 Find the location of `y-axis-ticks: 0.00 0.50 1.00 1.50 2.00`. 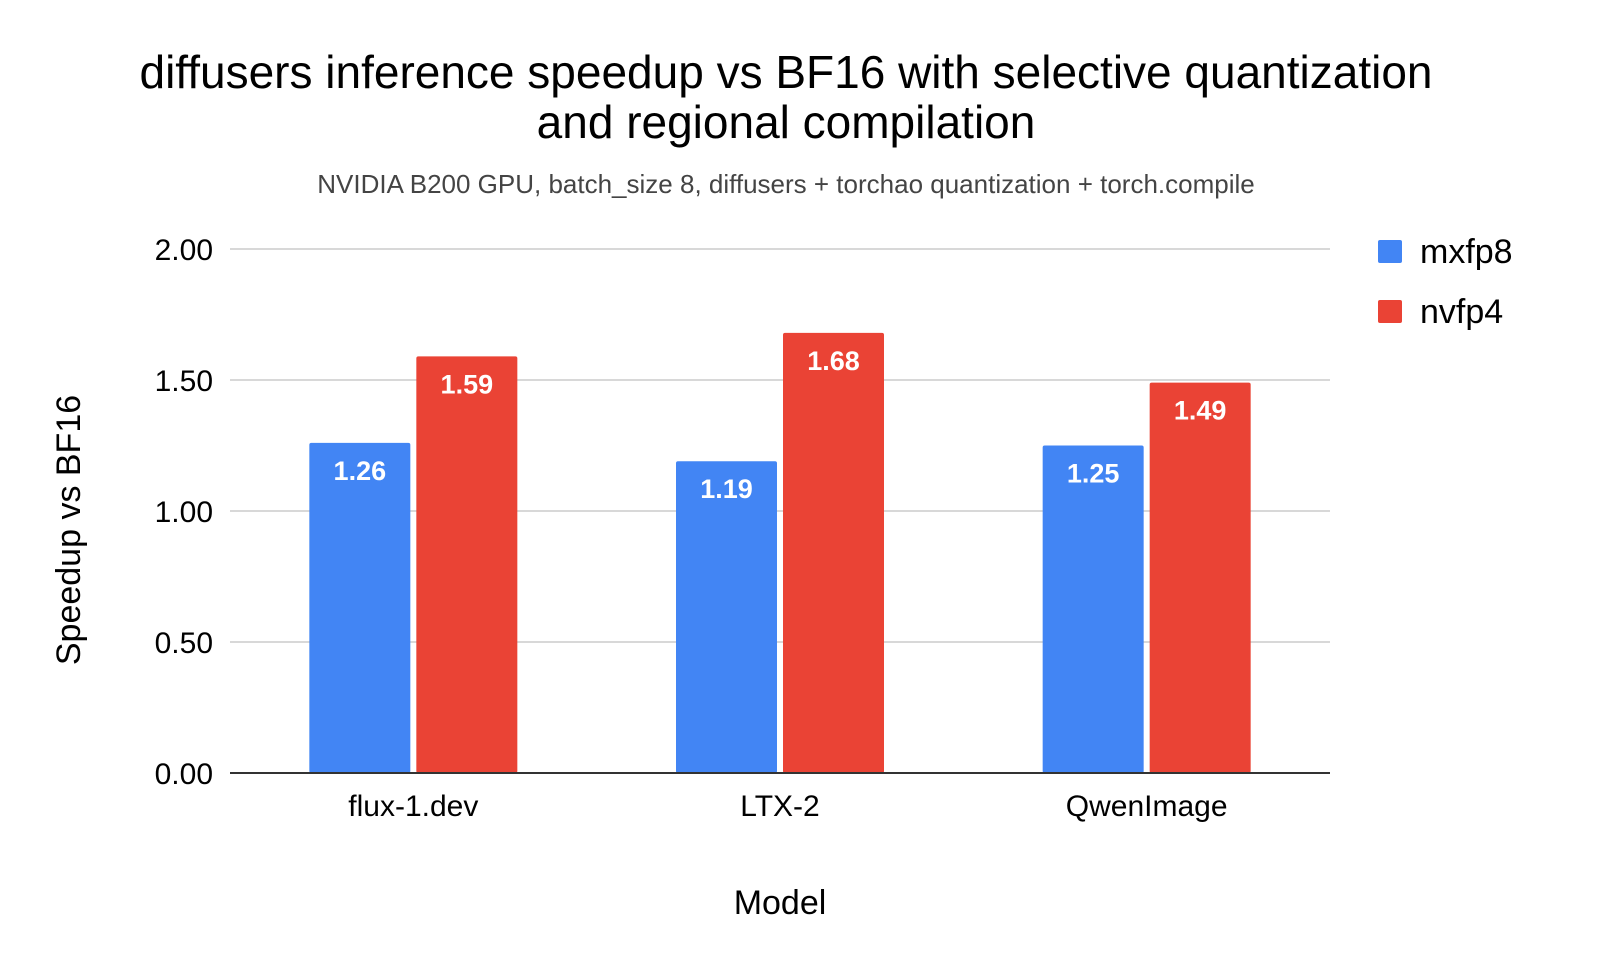

y-axis-ticks: 0.00 0.50 1.00 1.50 2.00 is located at coordinates (184, 512).